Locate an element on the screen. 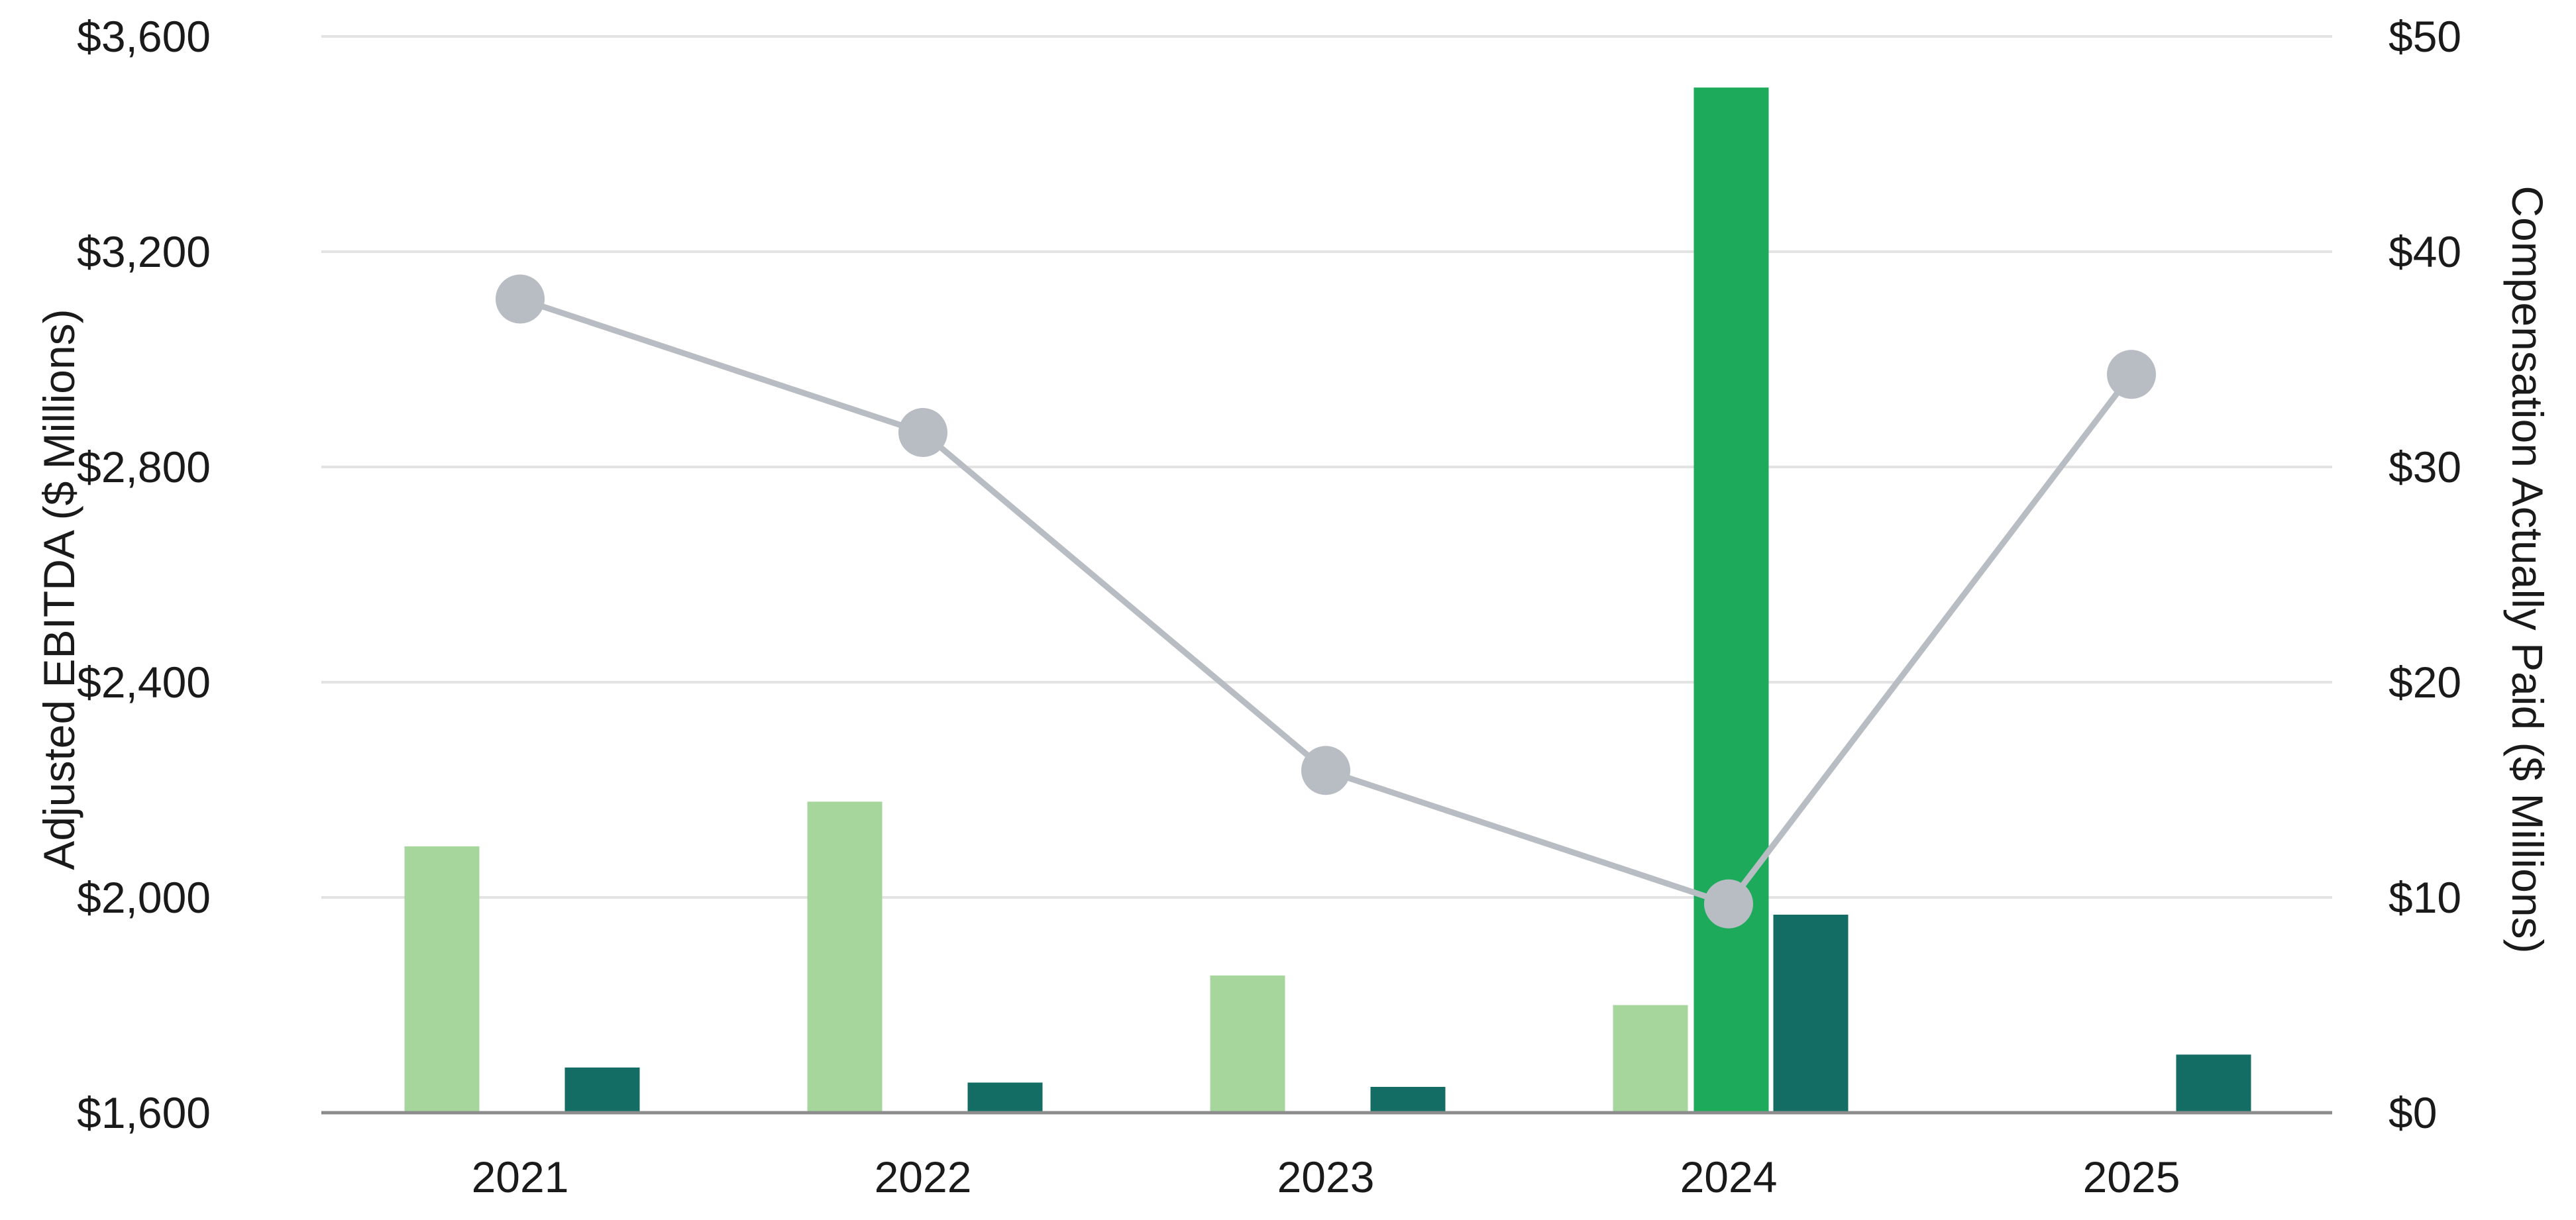 The image size is (2576, 1220). bar-2022-s0 is located at coordinates (845, 957).